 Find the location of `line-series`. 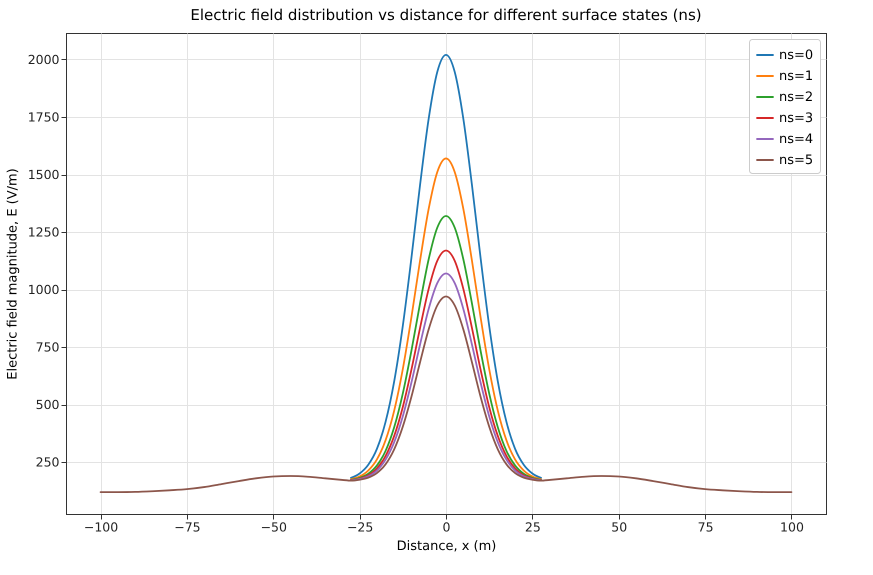

line-series is located at coordinates (446, 319).